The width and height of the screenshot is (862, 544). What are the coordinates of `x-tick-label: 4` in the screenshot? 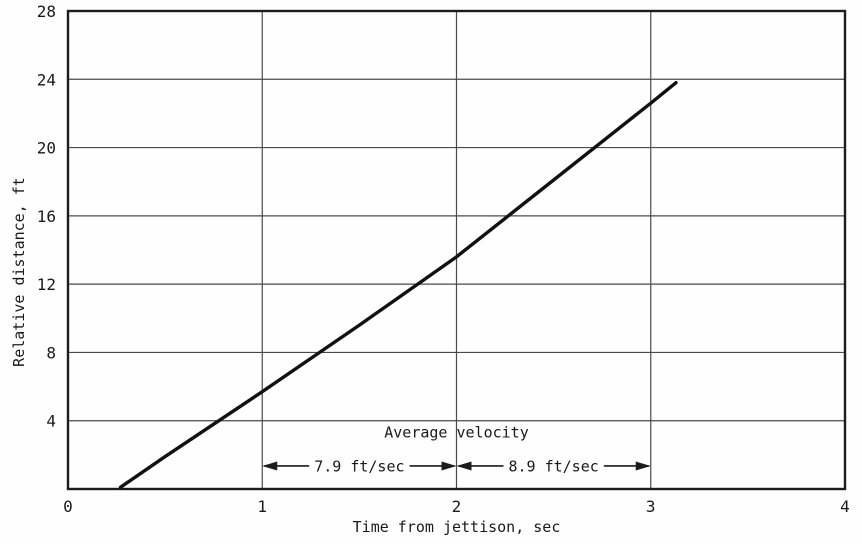 It's located at (845, 506).